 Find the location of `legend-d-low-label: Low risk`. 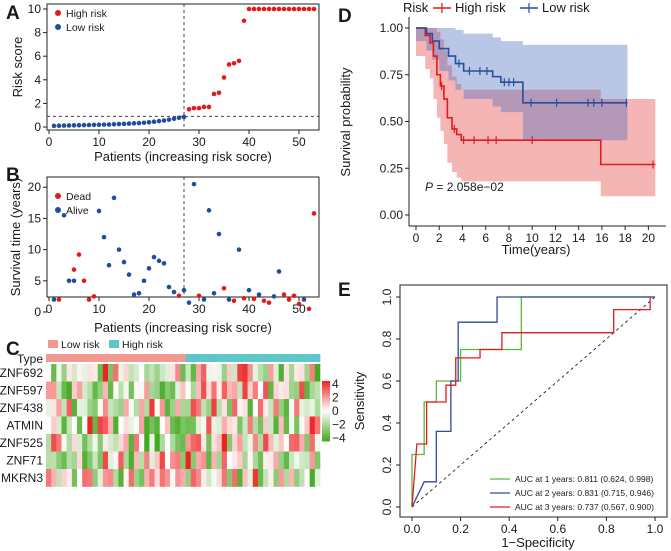

legend-d-low-label: Low risk is located at coordinates (566, 7).